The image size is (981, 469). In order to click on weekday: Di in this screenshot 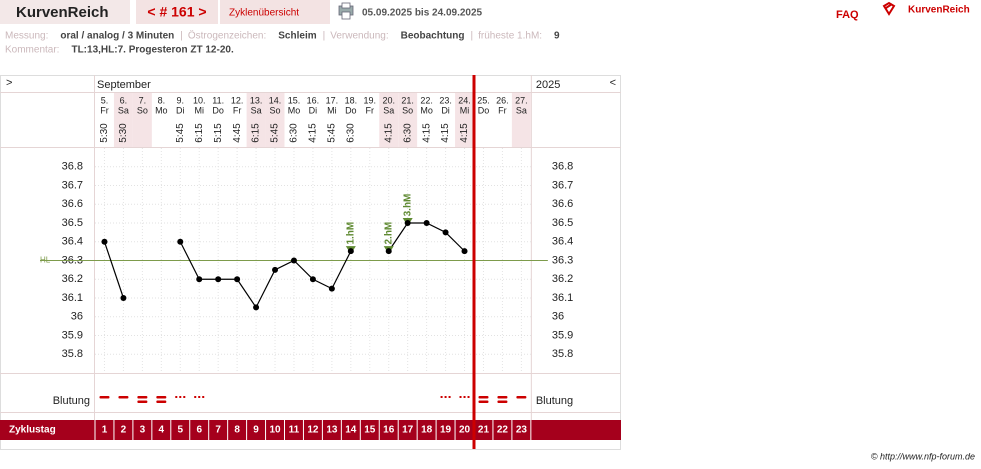, I will do `click(180, 110)`.